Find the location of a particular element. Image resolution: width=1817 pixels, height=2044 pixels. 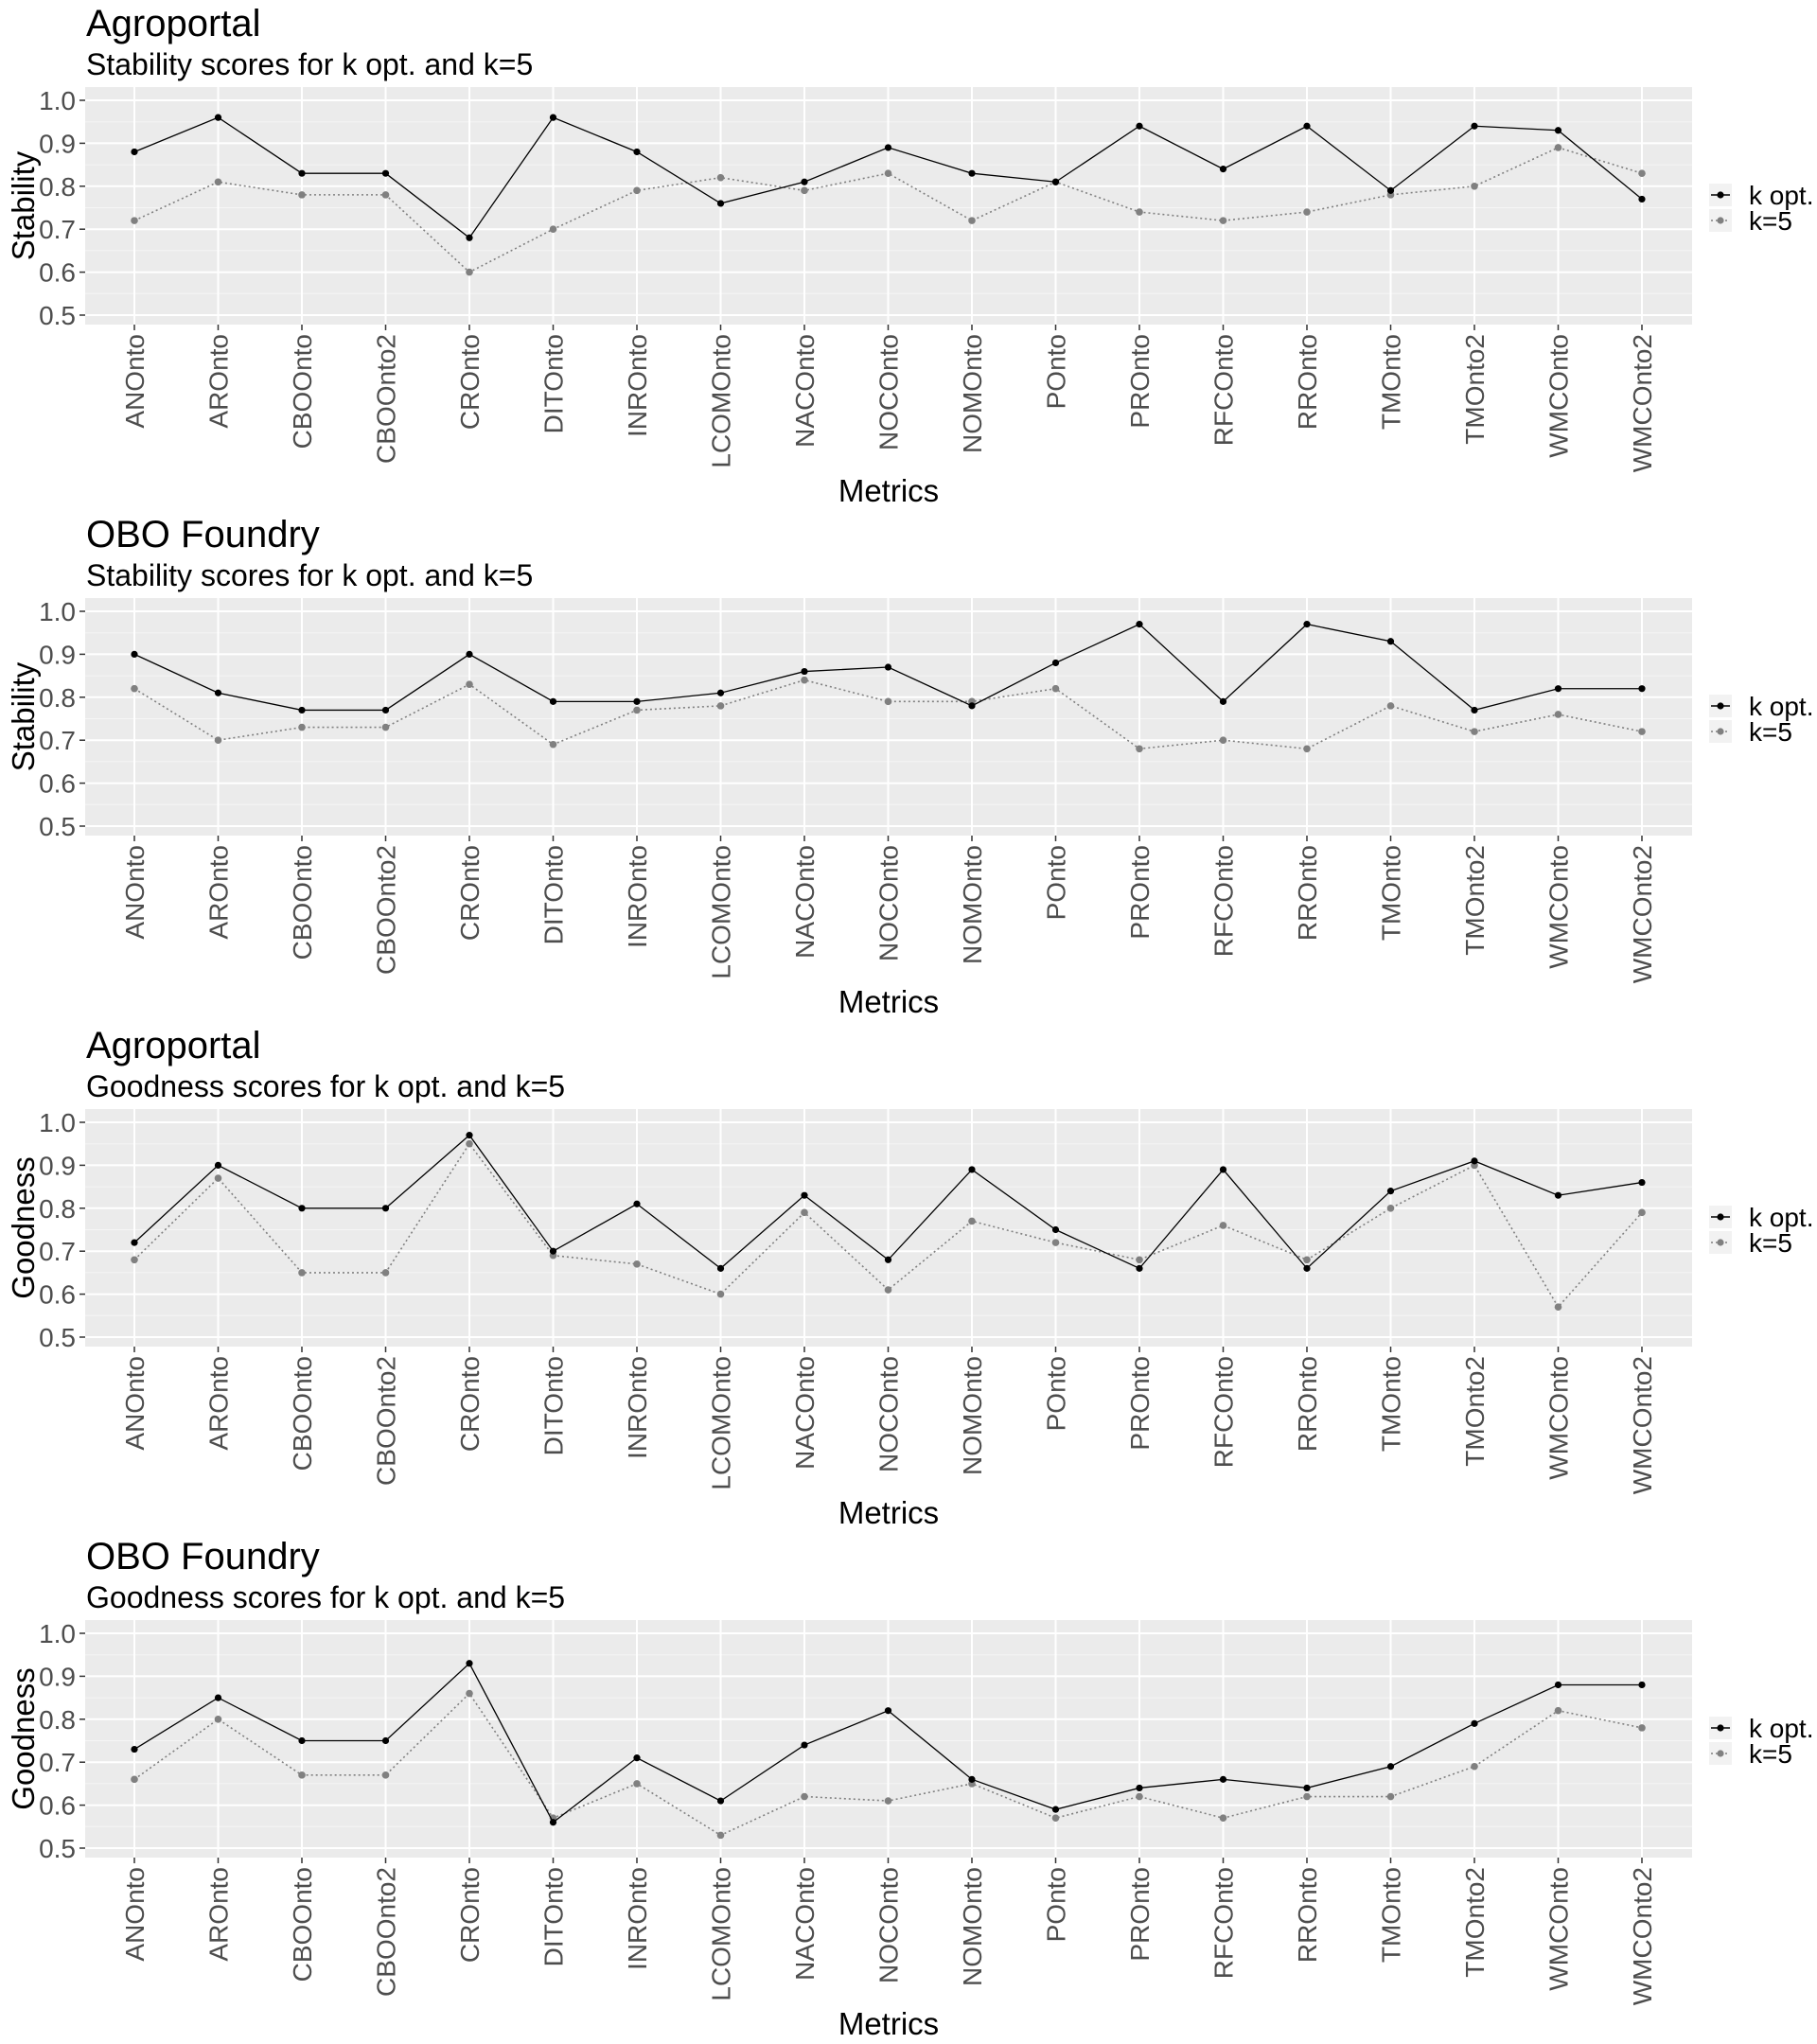

x-tick-label: WMCOnto is located at coordinates (1559, 907).